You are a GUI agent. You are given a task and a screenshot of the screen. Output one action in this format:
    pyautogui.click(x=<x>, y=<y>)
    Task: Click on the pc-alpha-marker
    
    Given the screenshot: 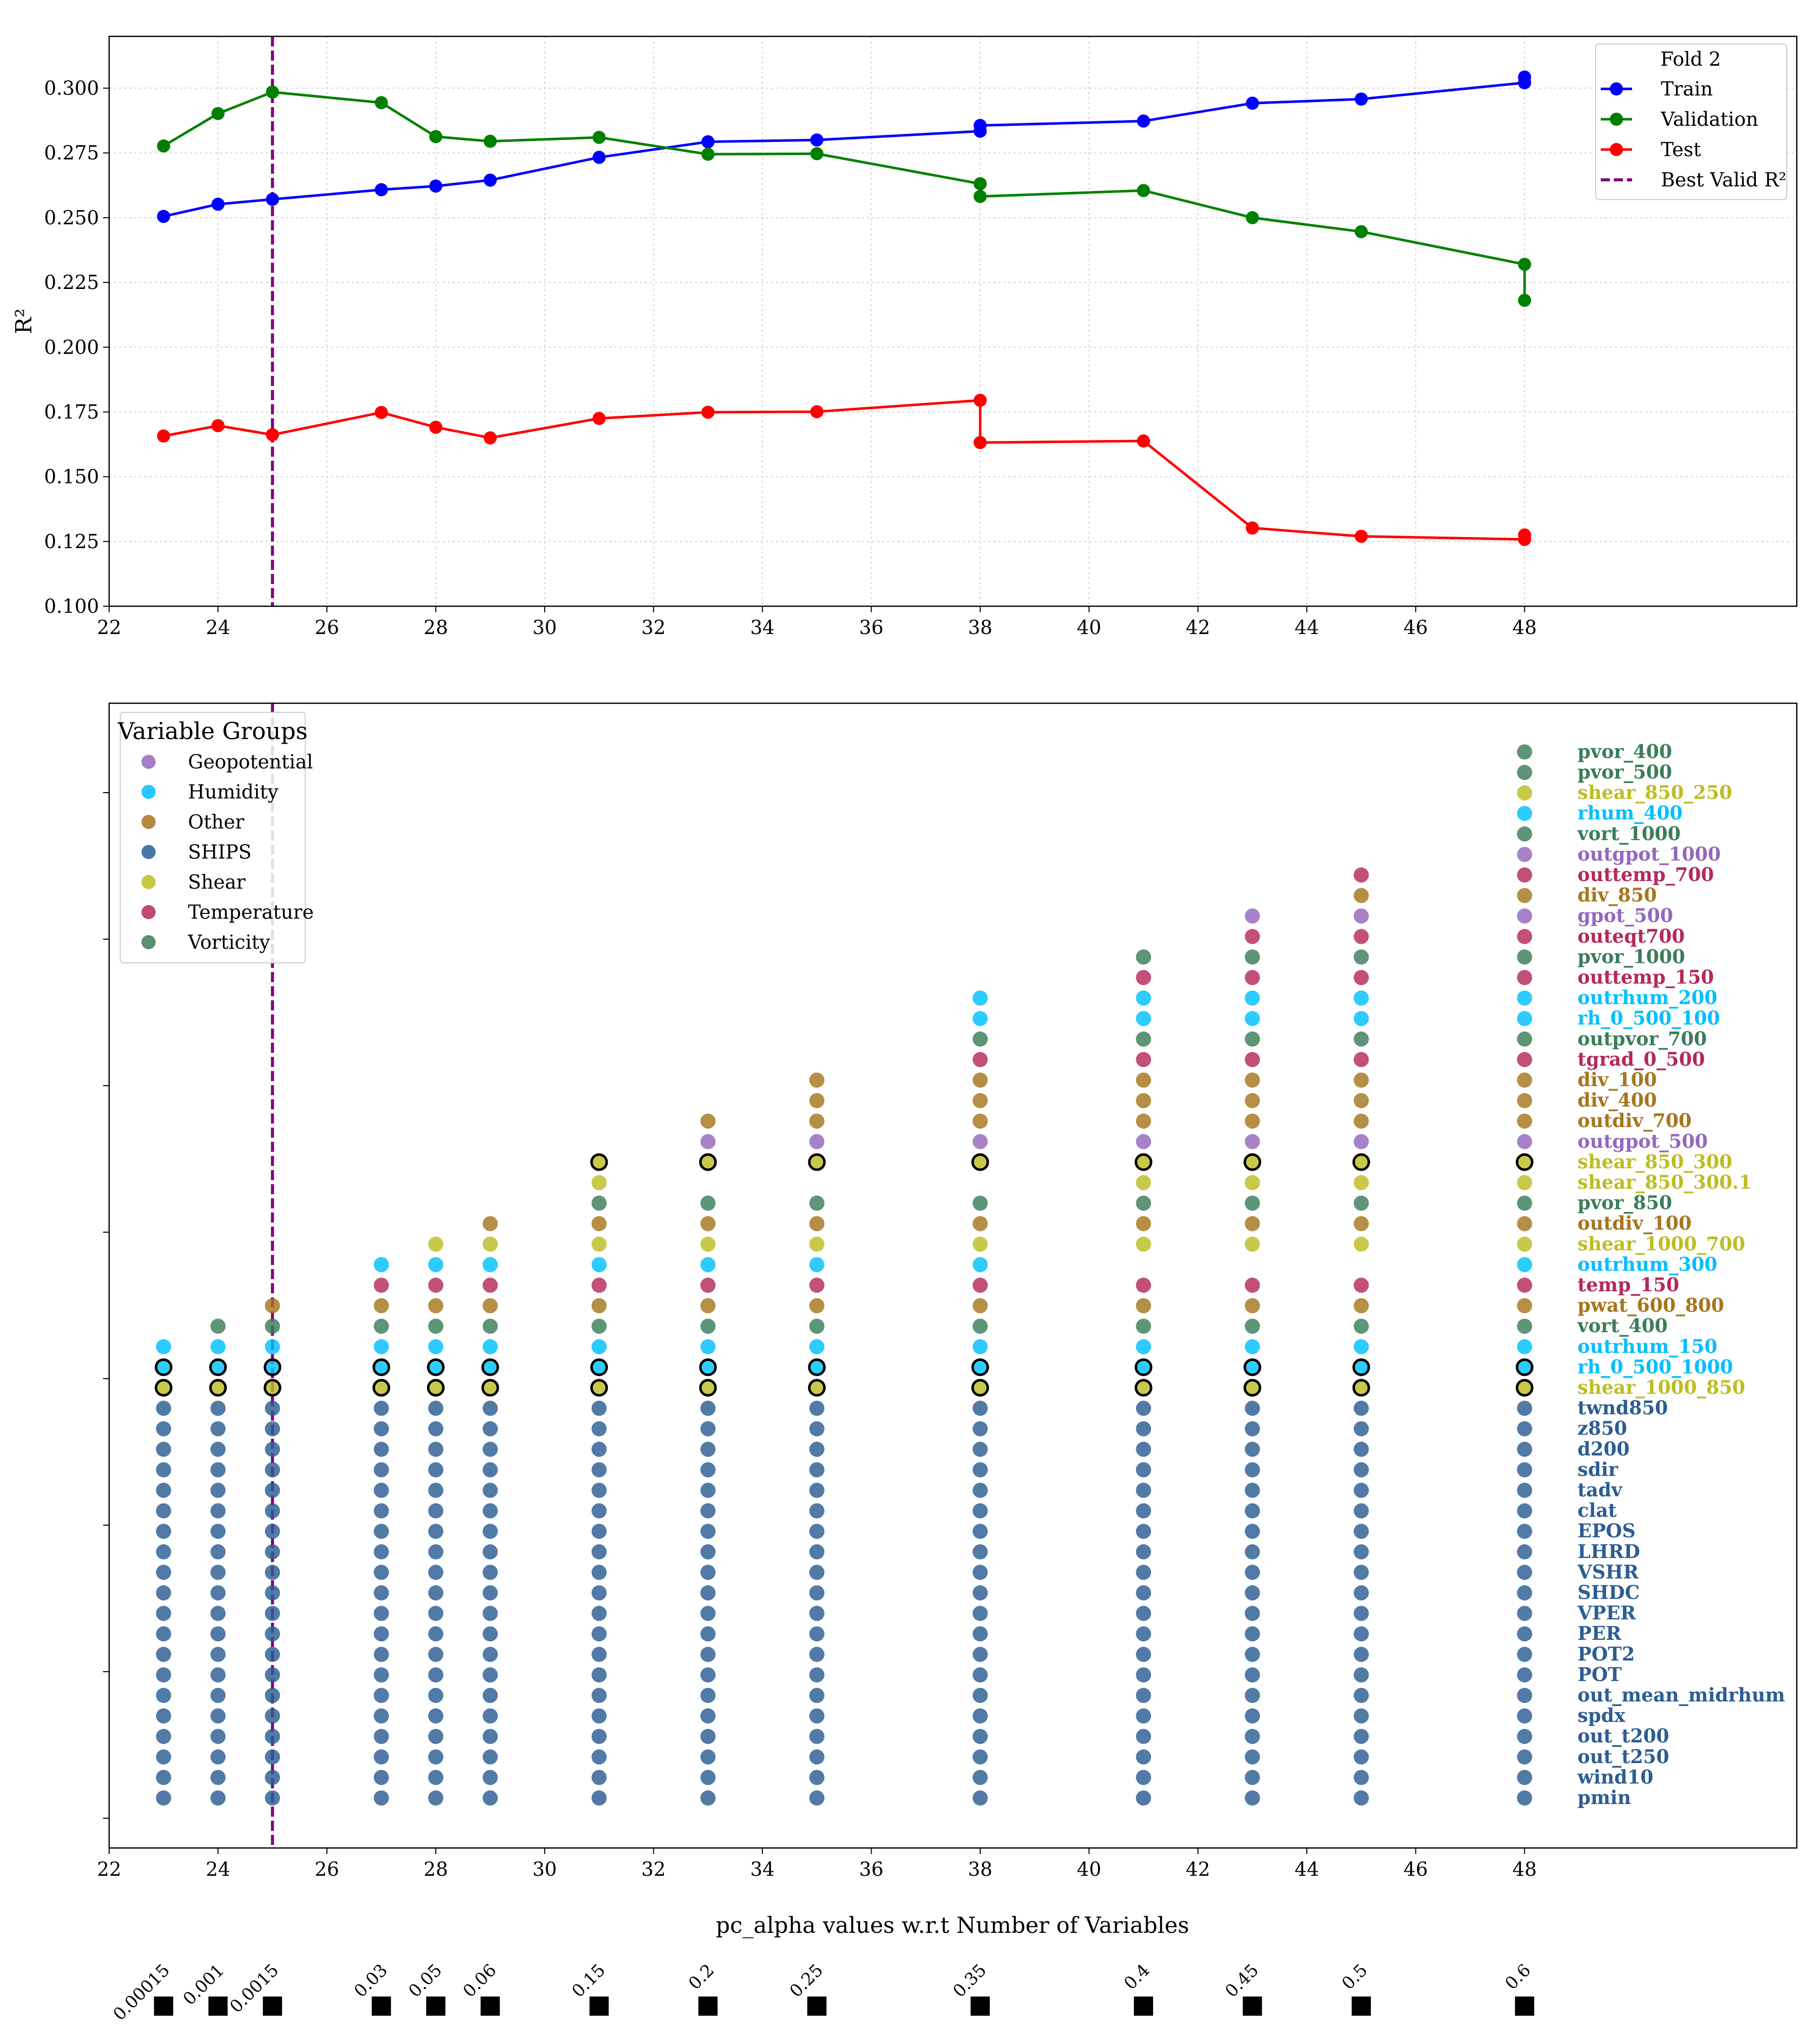 What is the action you would take?
    pyautogui.click(x=599, y=2006)
    